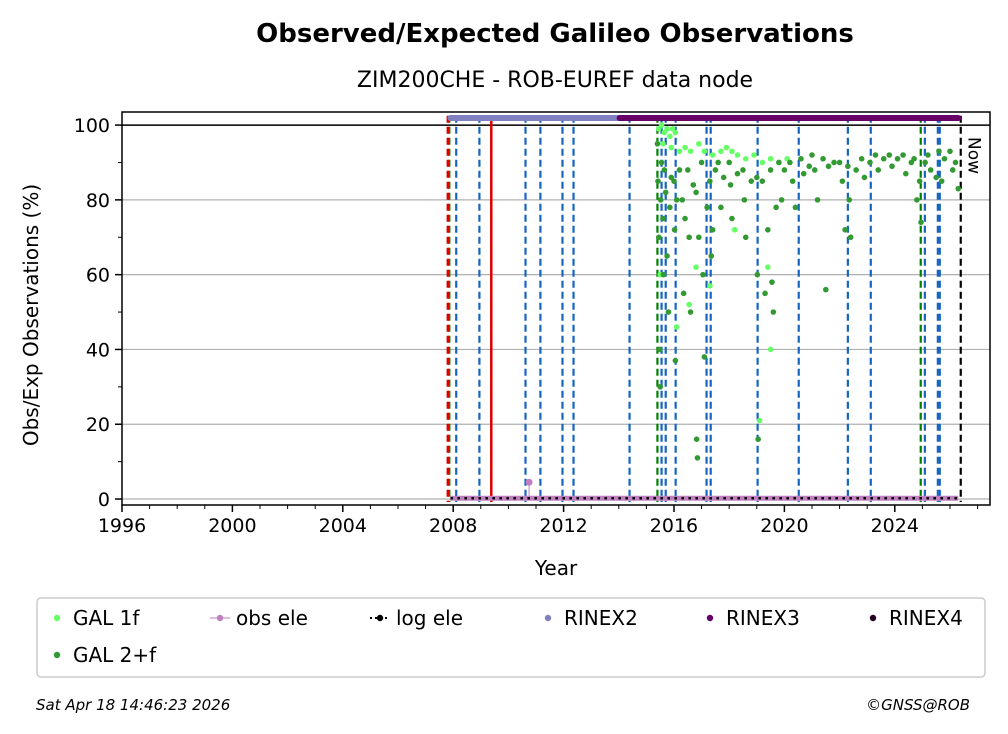 The height and width of the screenshot is (734, 1008). Describe the element at coordinates (601, 618) in the screenshot. I see `legend-label: RINEX2` at that location.